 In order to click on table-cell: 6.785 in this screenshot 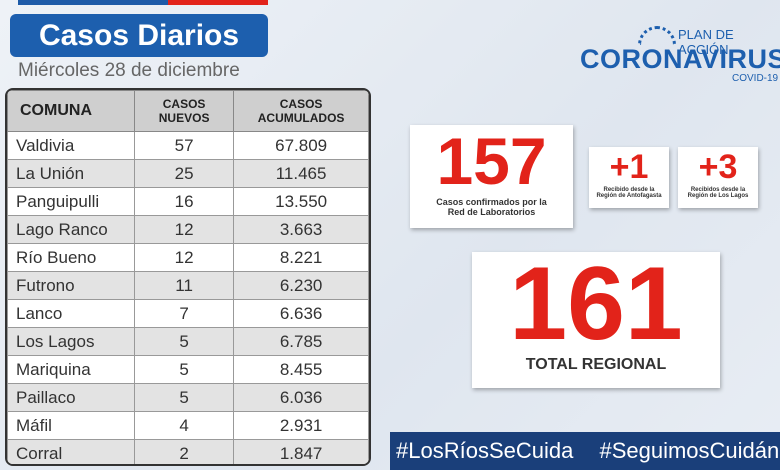, I will do `click(301, 341)`.